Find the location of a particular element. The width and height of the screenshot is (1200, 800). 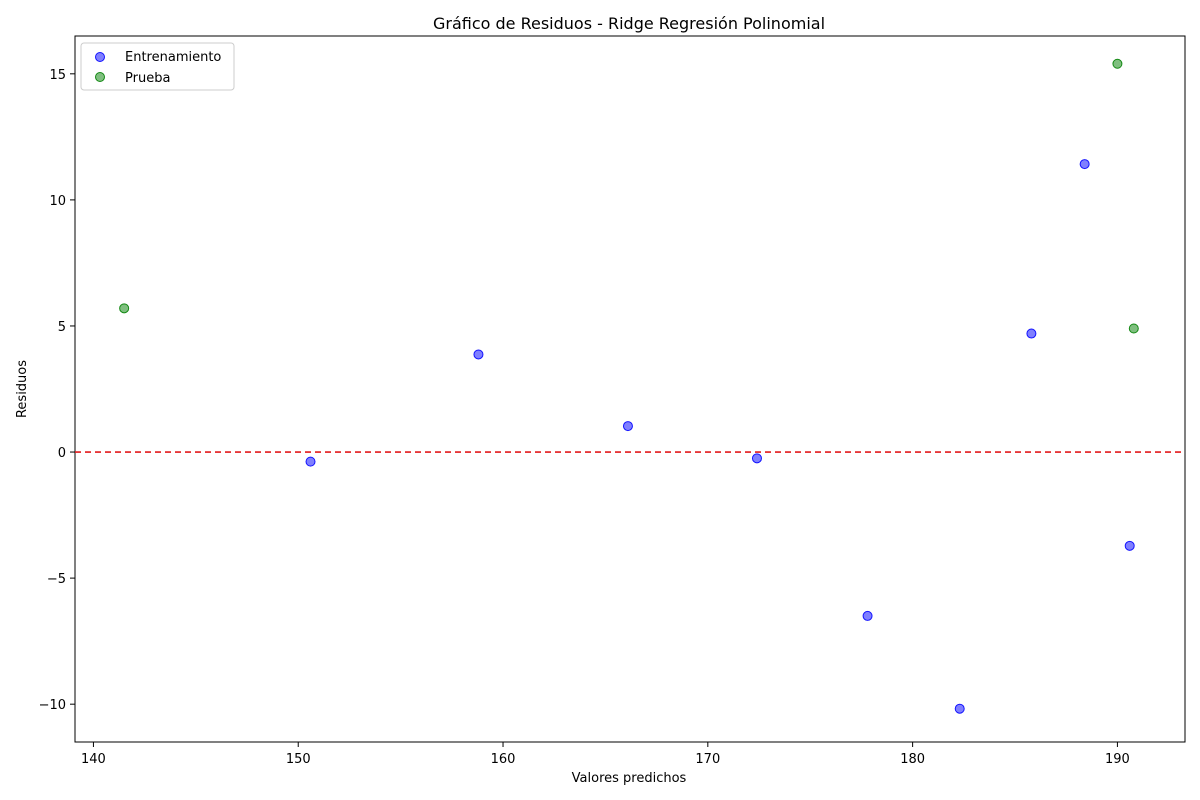

x-axis-label: Valores predichos is located at coordinates (629, 778).